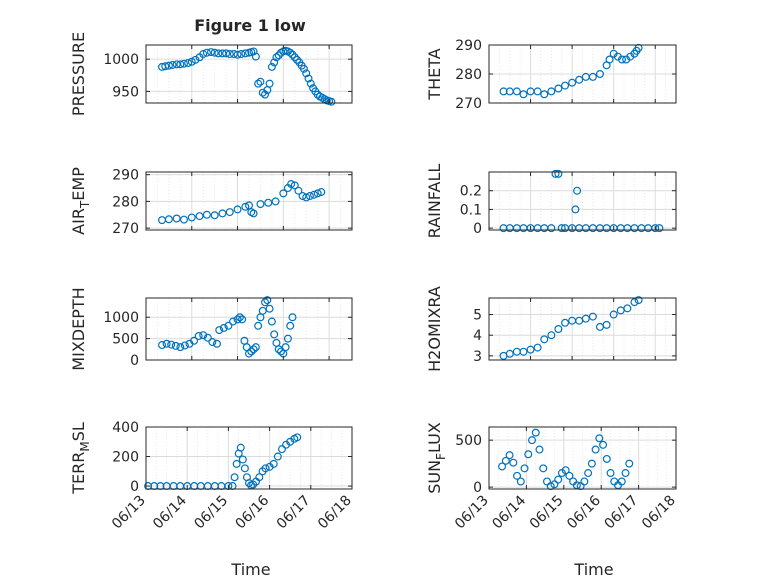 The height and width of the screenshot is (583, 778). I want to click on y-tick-label: 950, so click(125, 92).